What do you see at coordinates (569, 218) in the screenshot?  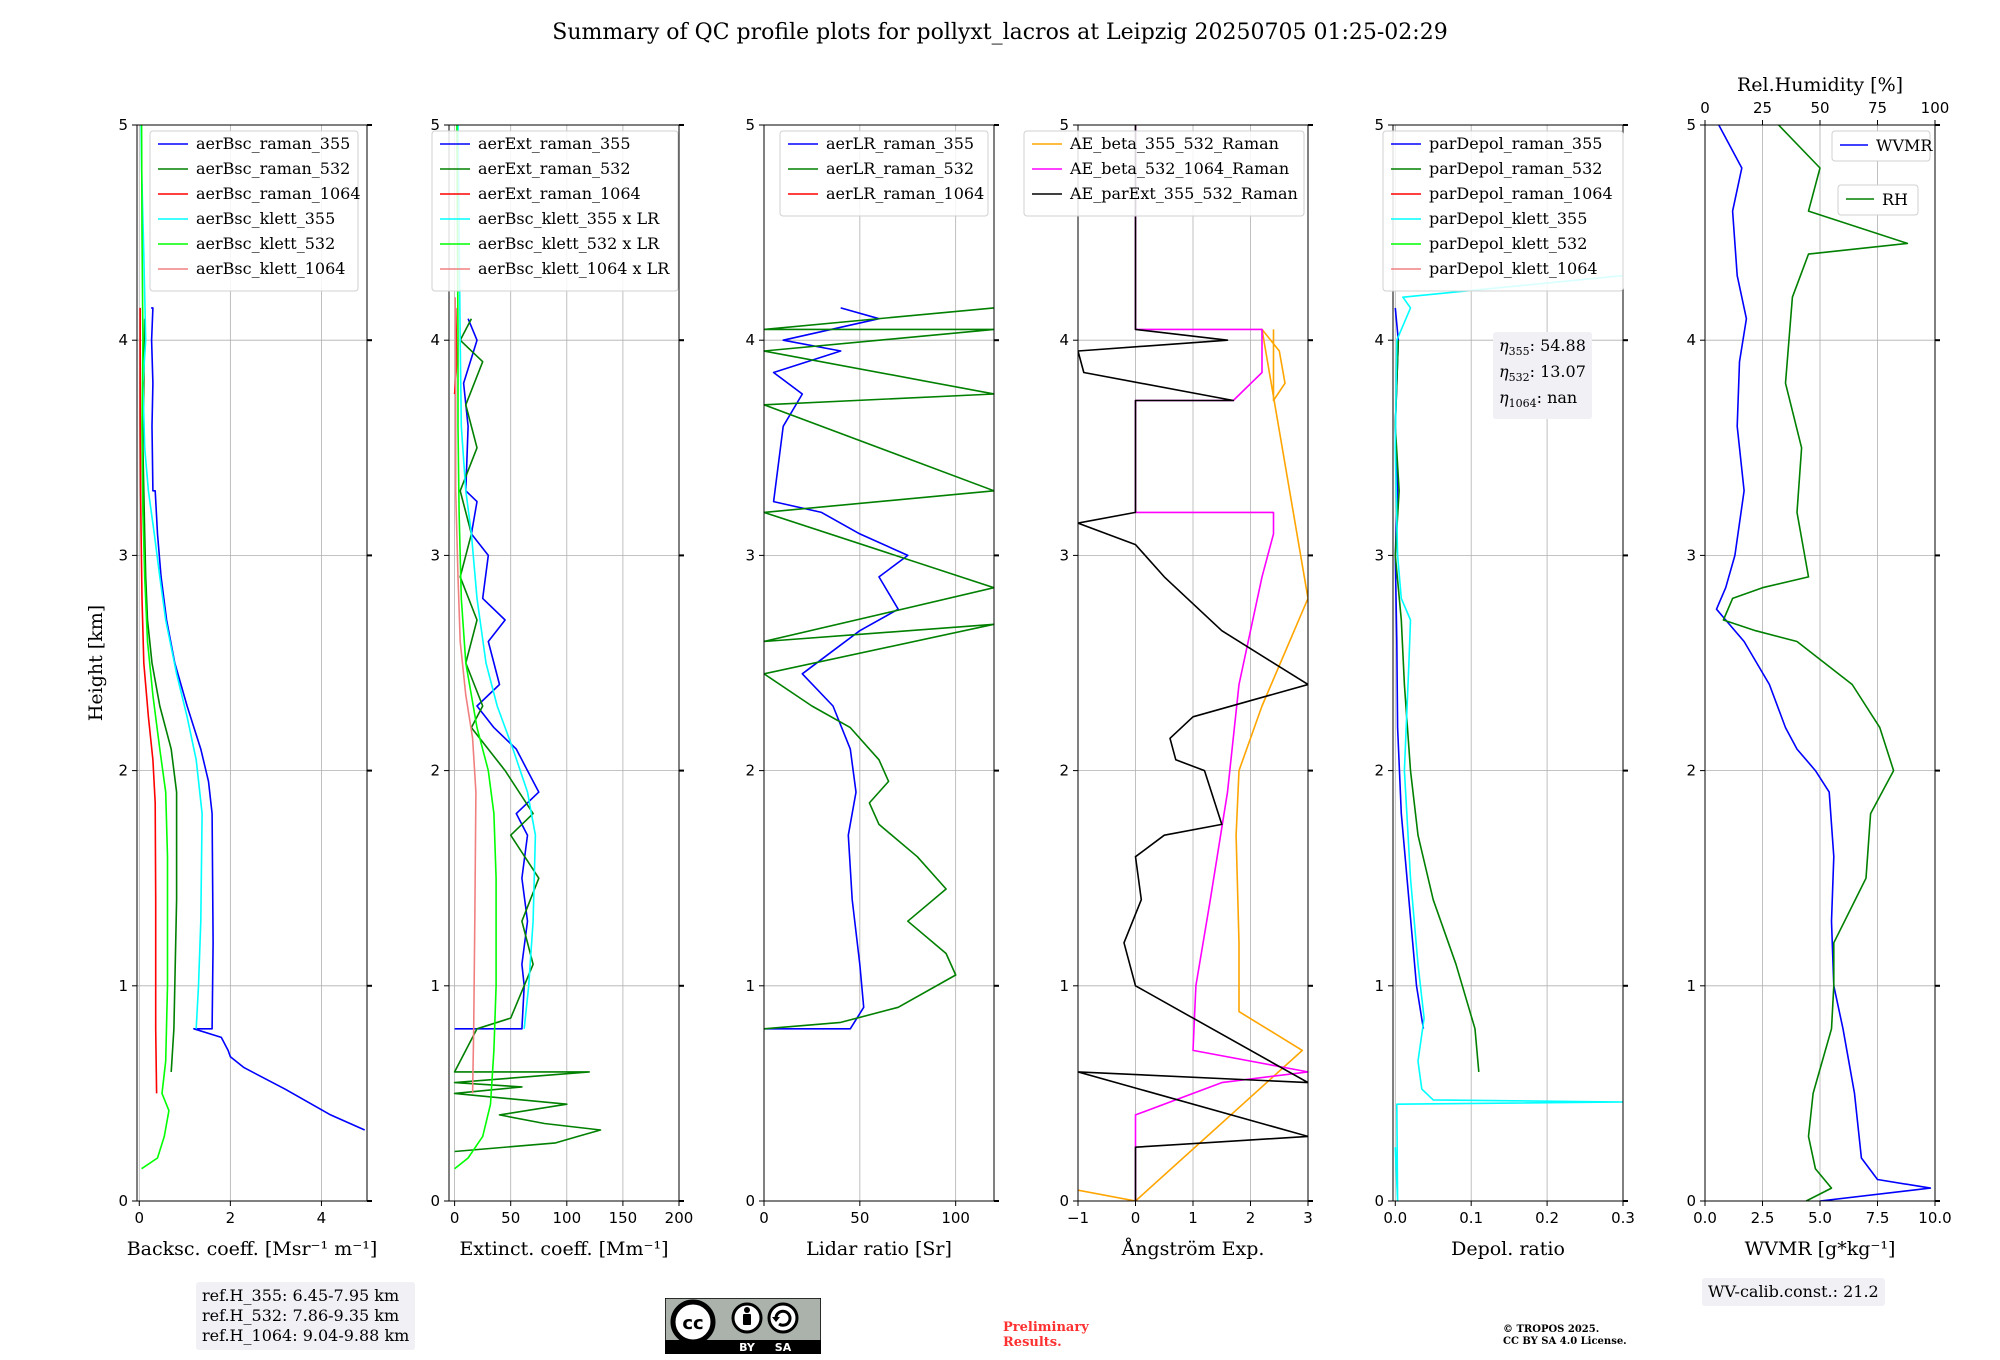 I see `legend-label: aerBsc_klett_355 x LR` at bounding box center [569, 218].